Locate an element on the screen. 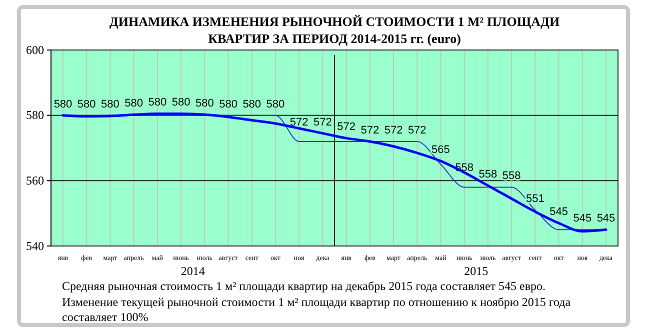 The width and height of the screenshot is (672, 329). data-label: 551 is located at coordinates (535, 199).